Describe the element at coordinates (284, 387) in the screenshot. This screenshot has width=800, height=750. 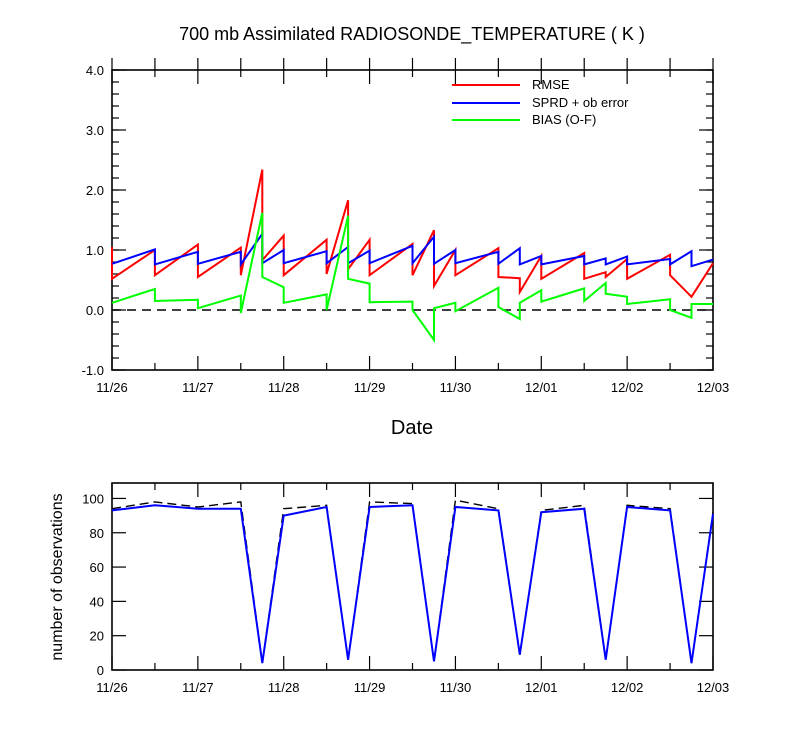
I see `top-x-tick-label-11-28: 11/28` at that location.